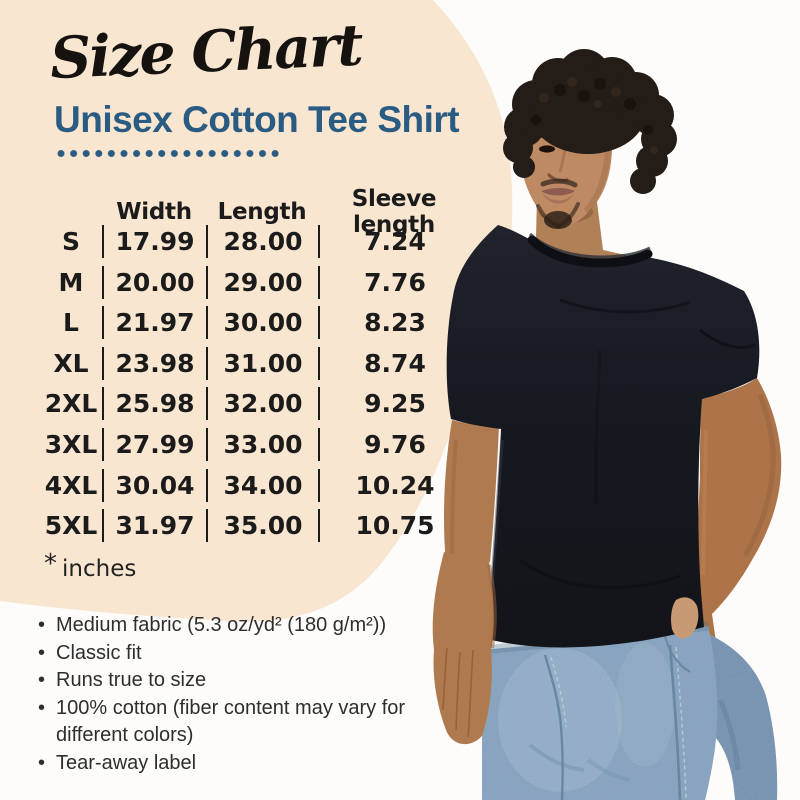 The height and width of the screenshot is (800, 800). I want to click on feature-text: Runs true to size, so click(131, 680).